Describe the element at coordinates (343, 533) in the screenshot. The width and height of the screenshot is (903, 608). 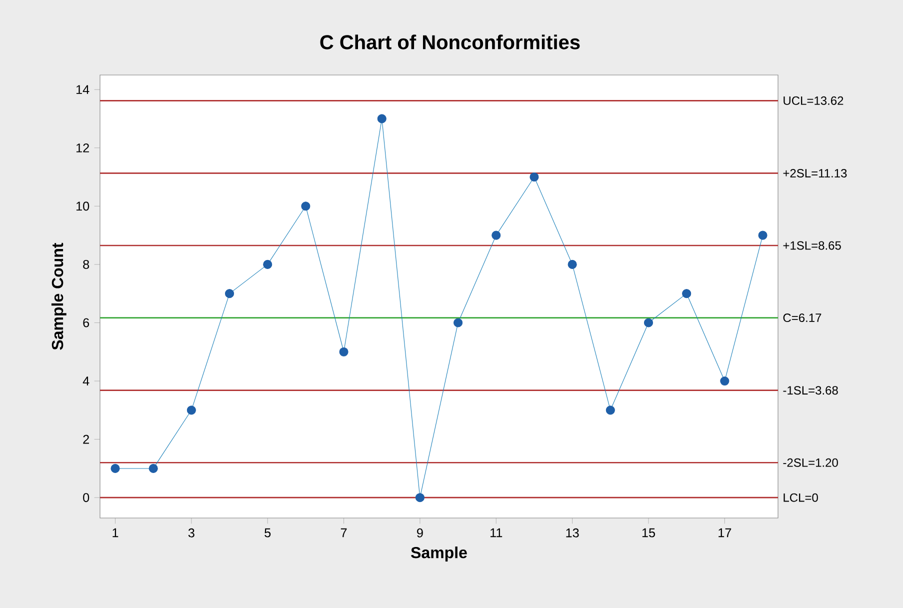
I see `x-tick-label: 7` at that location.